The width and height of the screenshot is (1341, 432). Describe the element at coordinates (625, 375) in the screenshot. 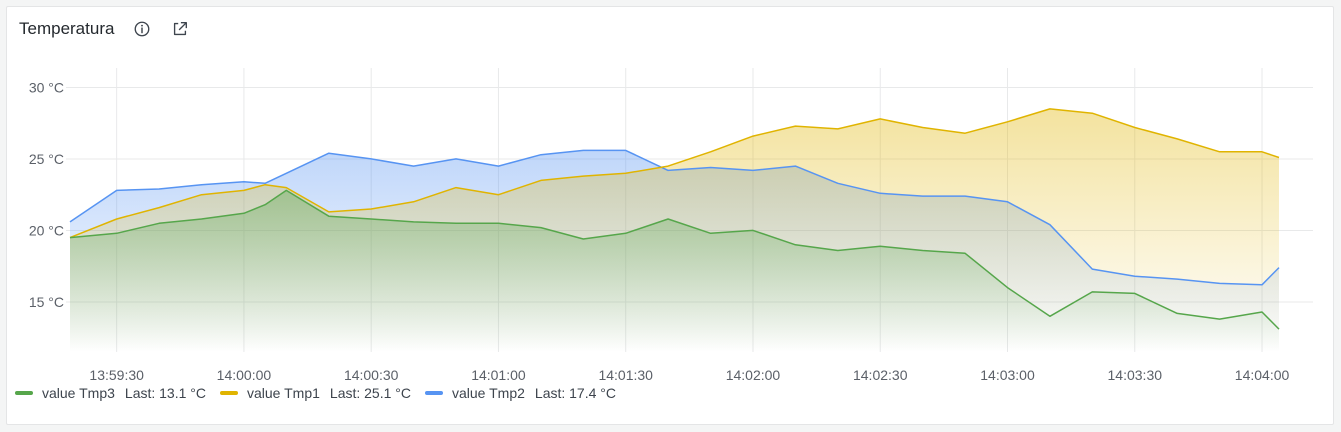

I see `x-tick-label: 14:01:30` at that location.